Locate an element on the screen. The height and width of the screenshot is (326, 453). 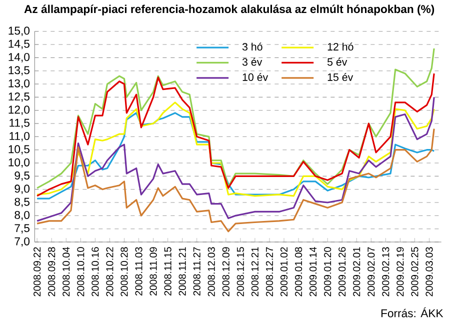
x-tick-label: 2009.01.14 is located at coordinates (313, 271).